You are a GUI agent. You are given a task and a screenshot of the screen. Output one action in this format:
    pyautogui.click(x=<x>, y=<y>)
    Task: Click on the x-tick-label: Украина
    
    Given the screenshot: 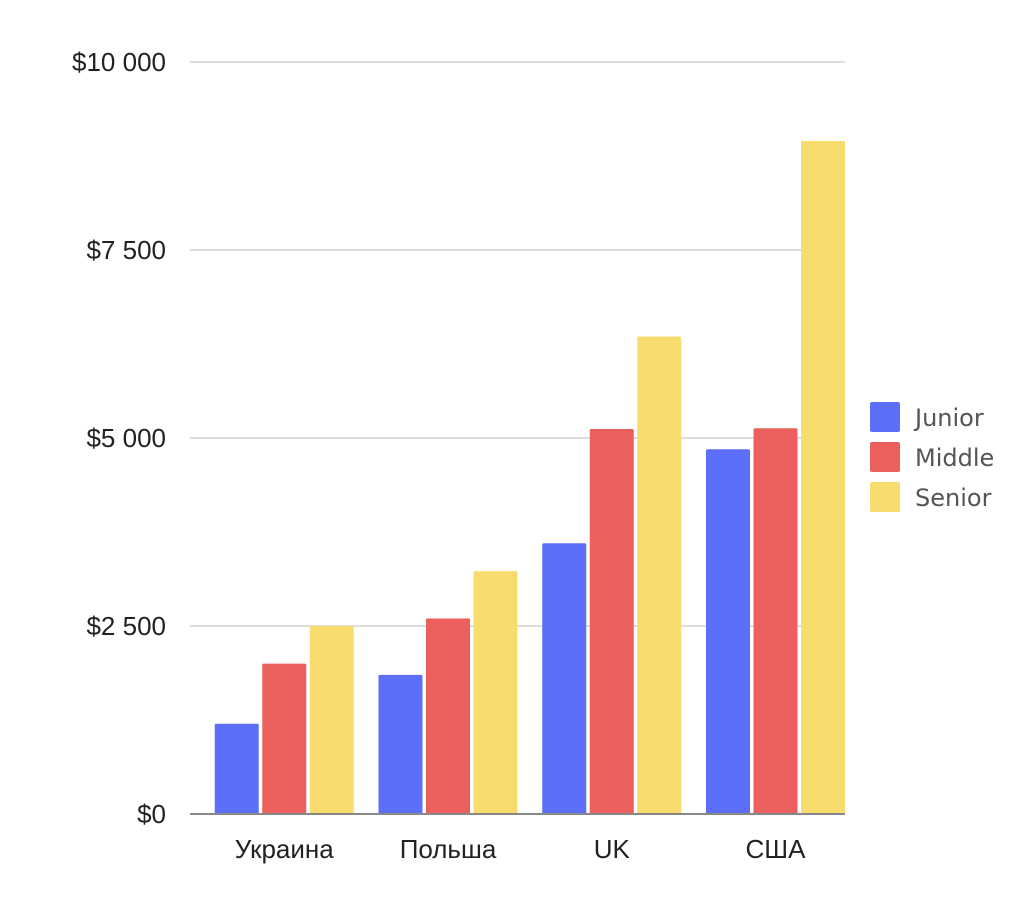 What is the action you would take?
    pyautogui.click(x=285, y=849)
    